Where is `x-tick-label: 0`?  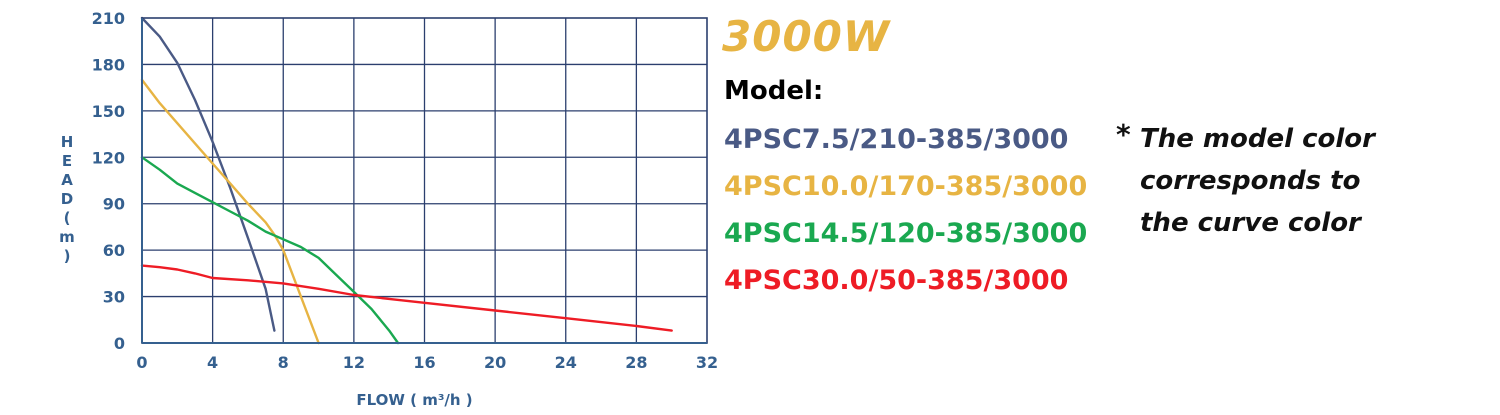
x-tick-label: 0 is located at coordinates (141, 362).